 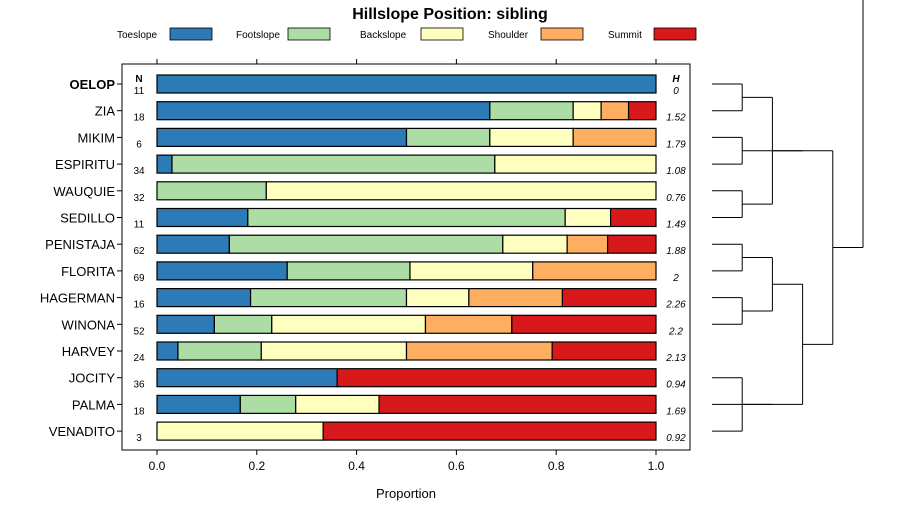 I want to click on row-n: 62, so click(x=139, y=251).